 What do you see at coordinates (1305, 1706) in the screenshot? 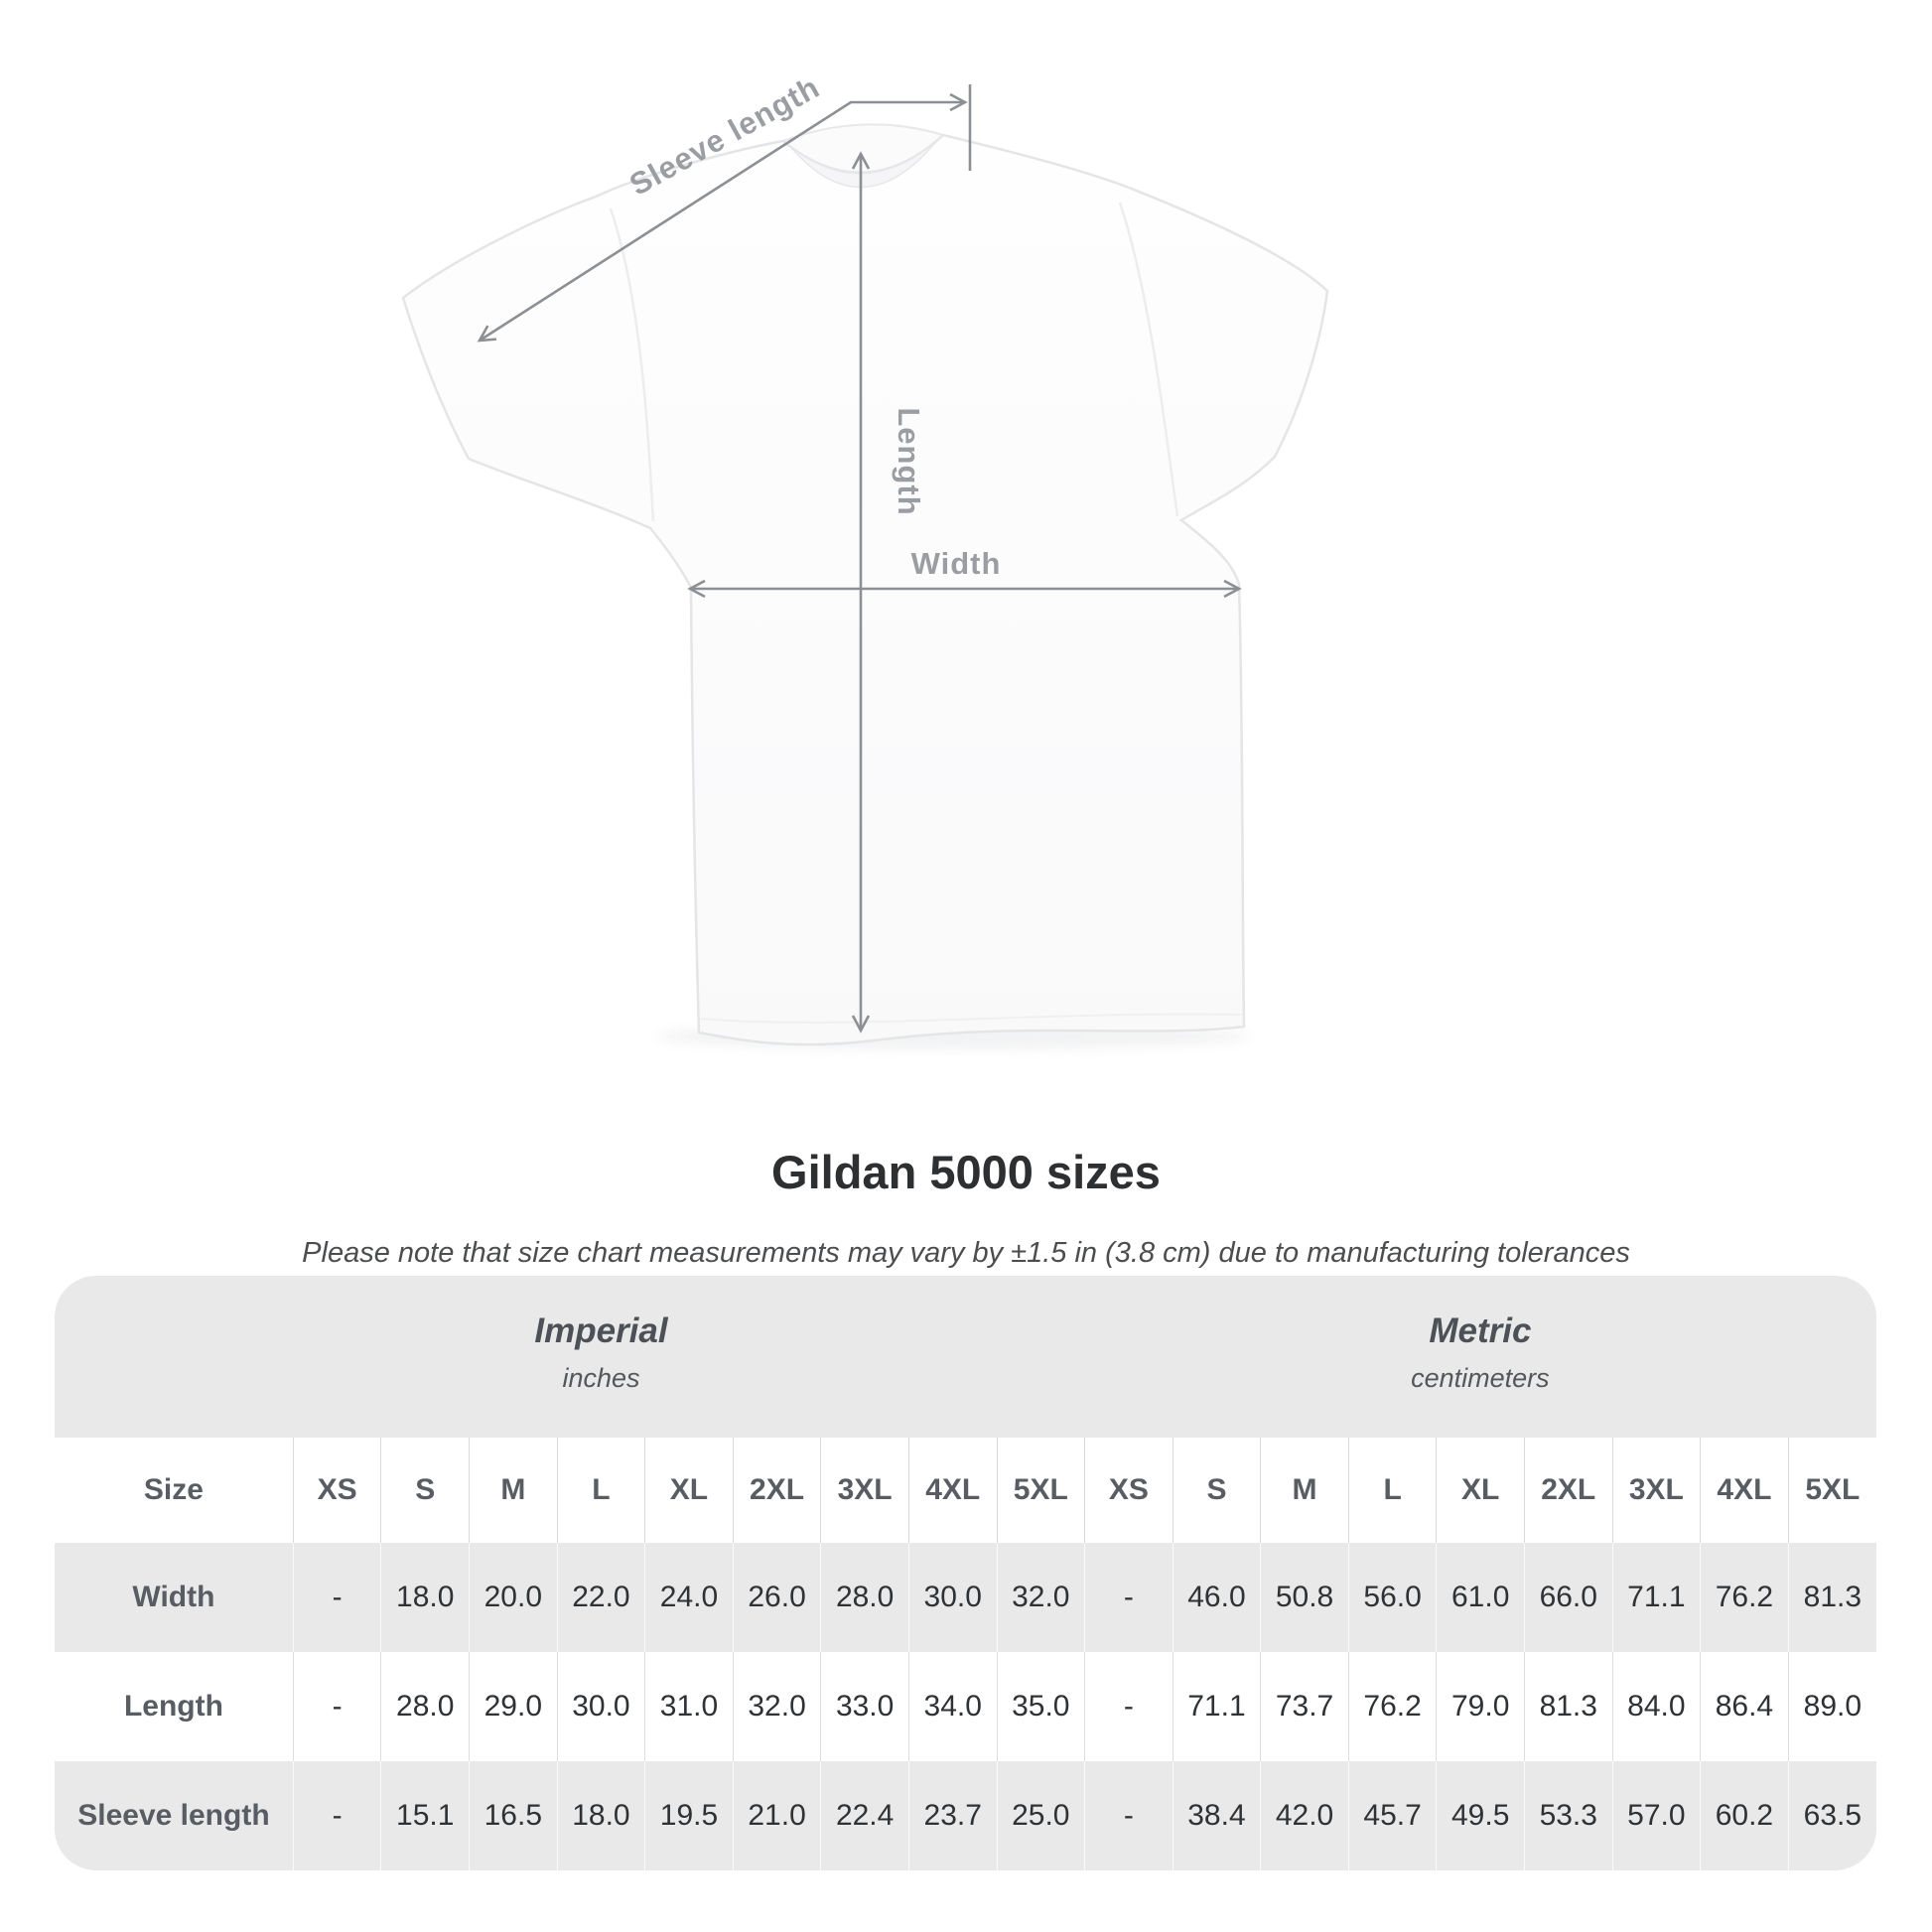
I see `measurement-value-cell: 73.7` at bounding box center [1305, 1706].